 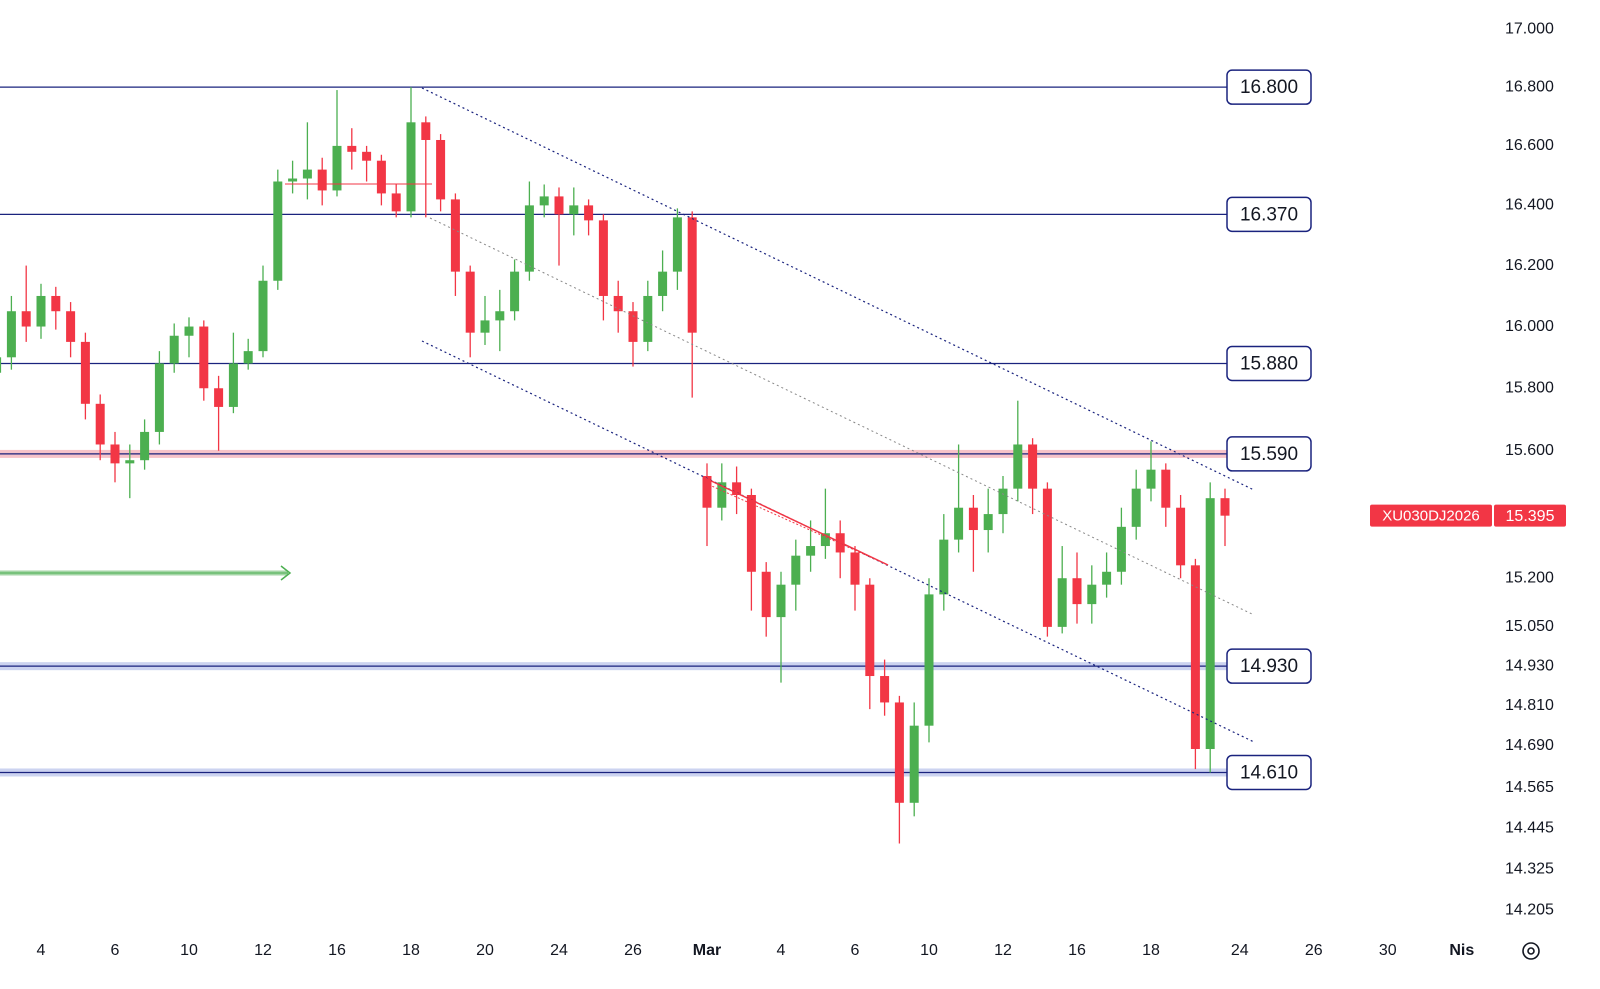 I want to click on x-tick-label: 20, so click(x=485, y=950).